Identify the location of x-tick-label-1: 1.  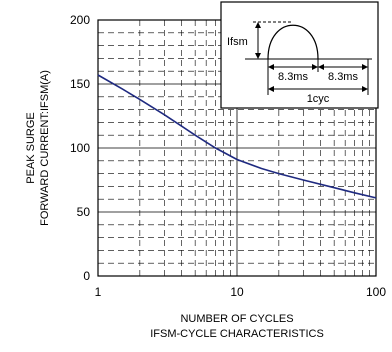
(98, 292).